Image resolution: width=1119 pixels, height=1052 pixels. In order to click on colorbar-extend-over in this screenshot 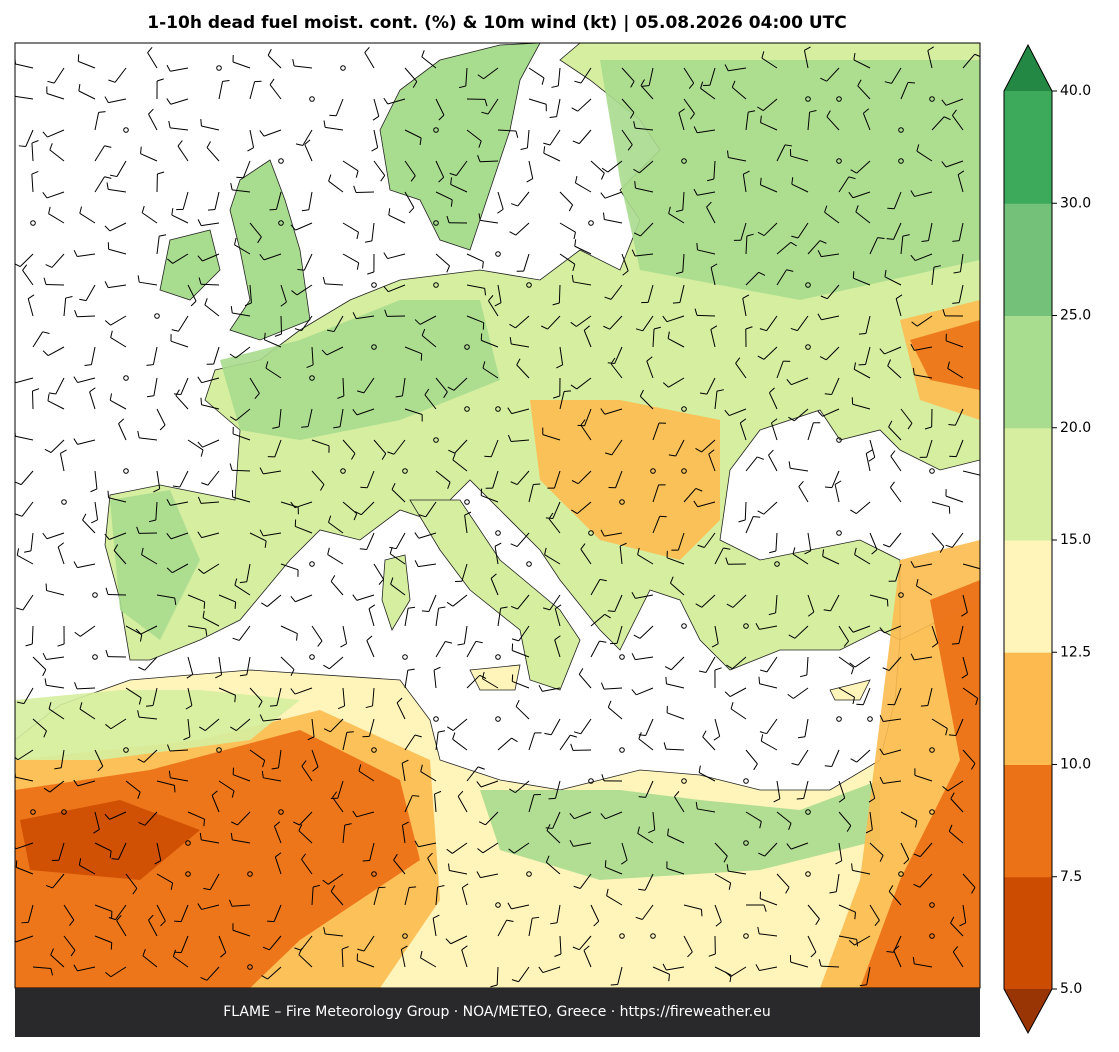, I will do `click(1028, 68)`.